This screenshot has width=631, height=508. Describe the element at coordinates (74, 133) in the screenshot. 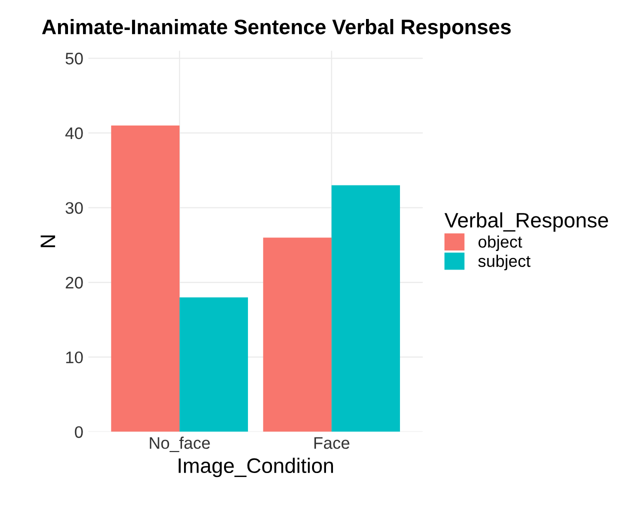

I see `y-tick-label: 40` at that location.